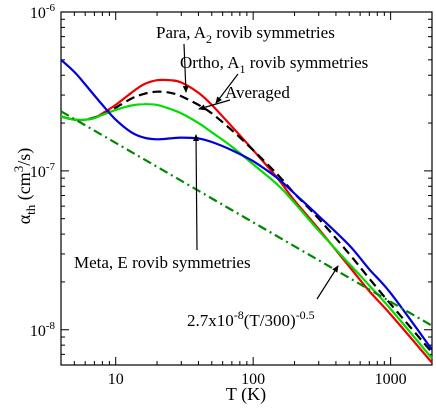 Image resolution: width=436 pixels, height=412 pixels. What do you see at coordinates (24, 186) in the screenshot?
I see `y-axis-title: αth (cm3/s)` at bounding box center [24, 186].